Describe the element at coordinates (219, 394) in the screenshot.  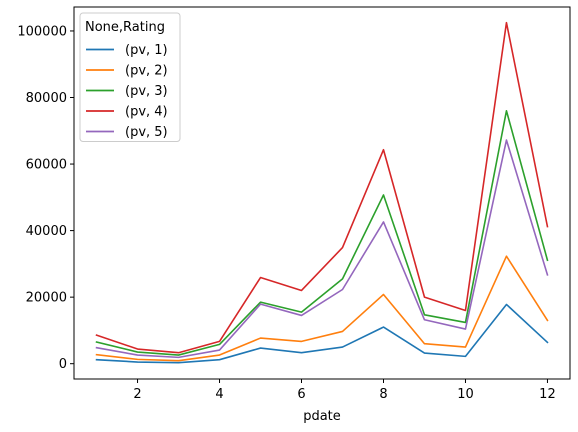
I see `x-tick-label: 4` at that location.